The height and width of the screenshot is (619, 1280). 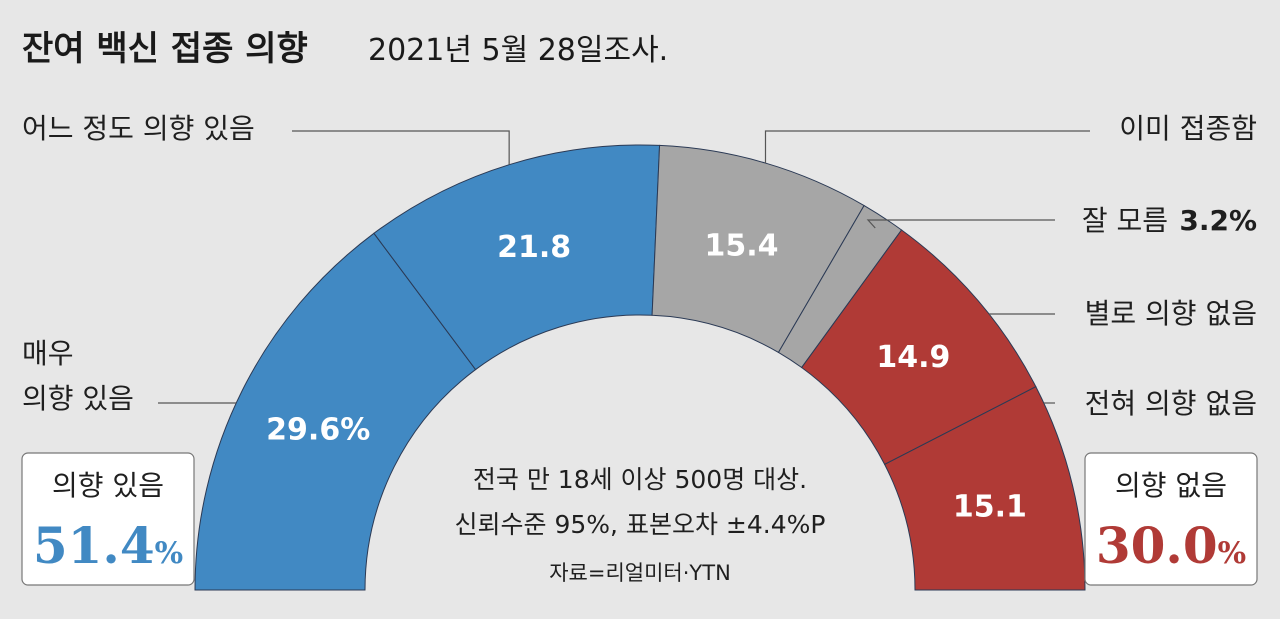 What do you see at coordinates (518, 50) in the screenshot?
I see `chart-subtitle: 2021년 5월 28일조사.` at bounding box center [518, 50].